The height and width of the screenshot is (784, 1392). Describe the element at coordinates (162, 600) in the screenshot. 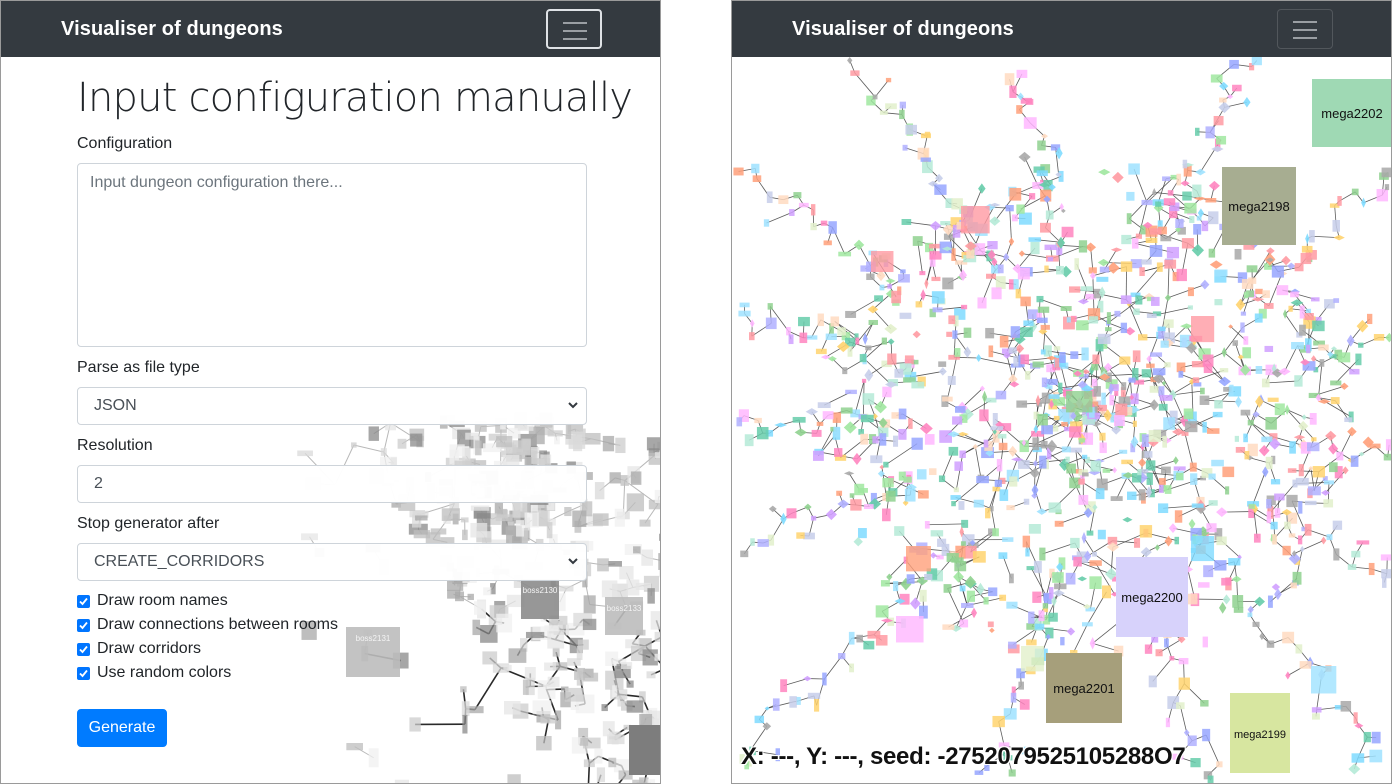

I see `checkbox-label: Draw room names` at that location.